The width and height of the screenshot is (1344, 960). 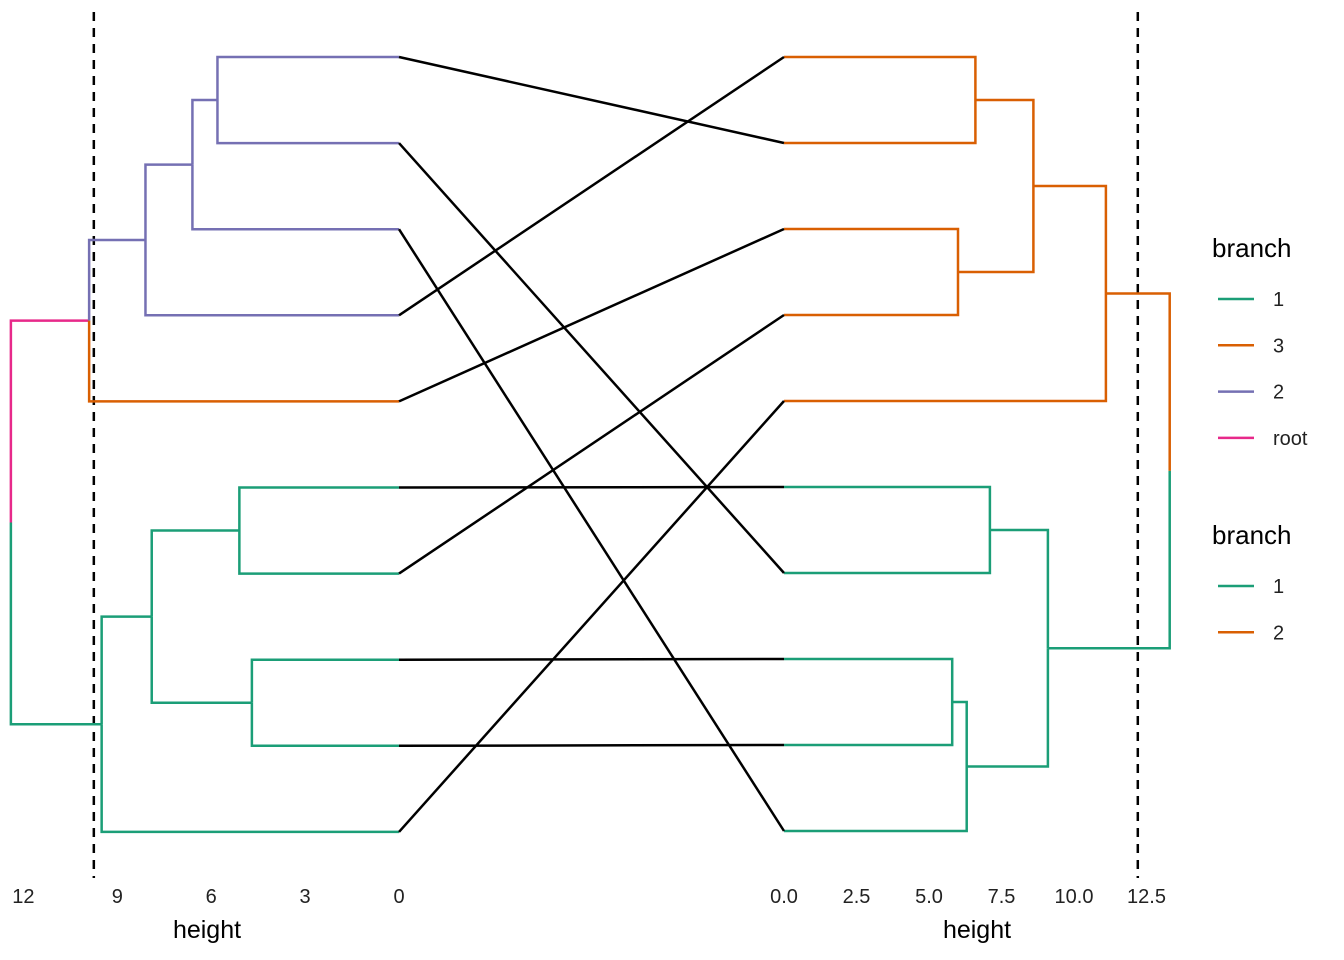 I want to click on left-x-tick-label: 3, so click(x=305, y=897).